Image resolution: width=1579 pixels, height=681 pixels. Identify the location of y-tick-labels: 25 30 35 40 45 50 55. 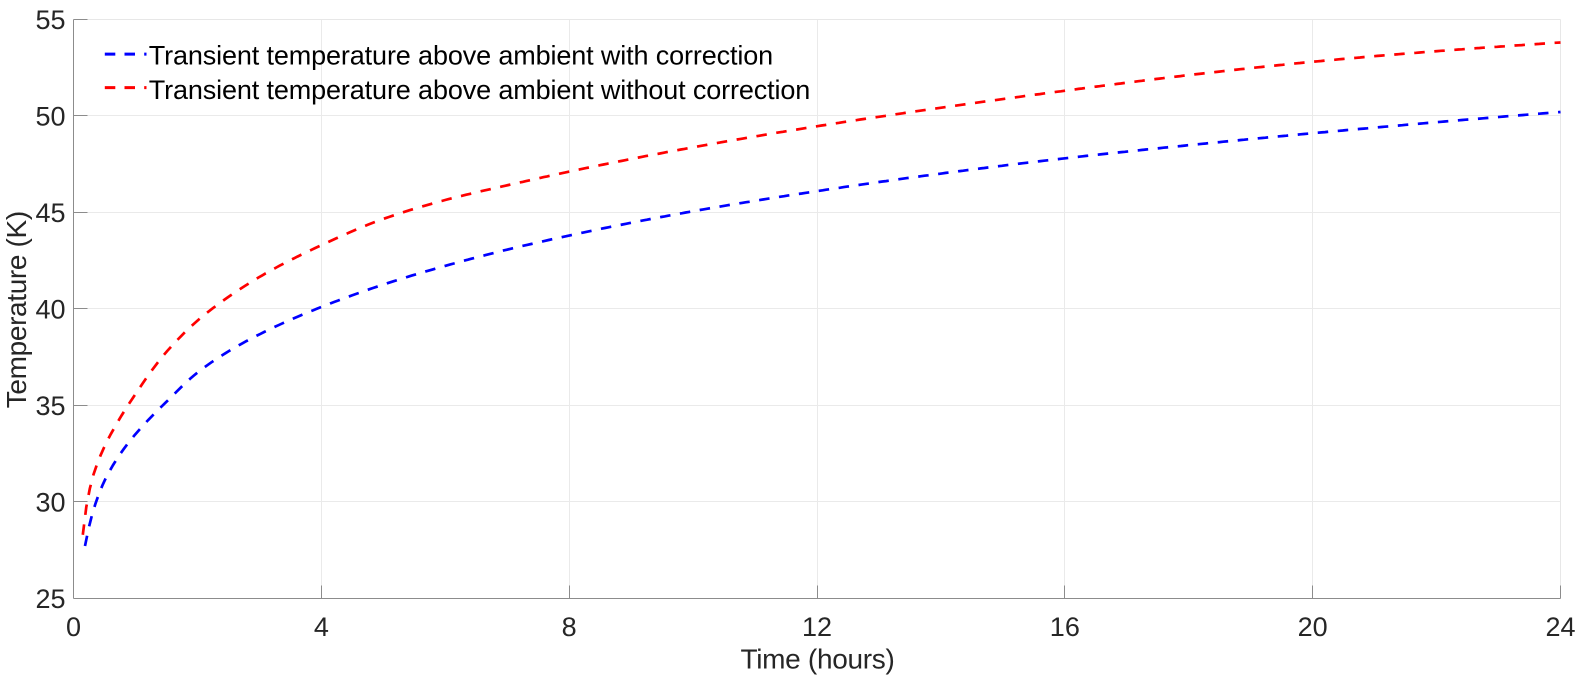
(50, 309).